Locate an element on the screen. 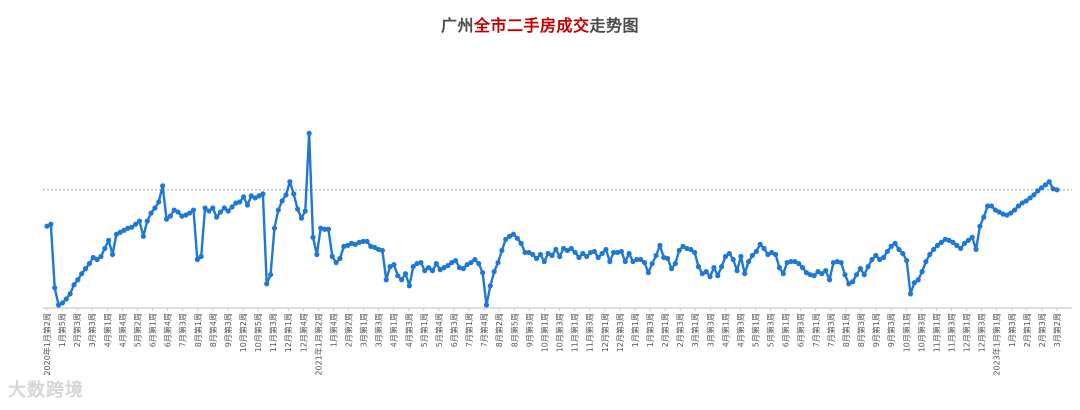 Image resolution: width=1080 pixels, height=410 pixels. x-tick-label: 6月第1周 is located at coordinates (153, 330).